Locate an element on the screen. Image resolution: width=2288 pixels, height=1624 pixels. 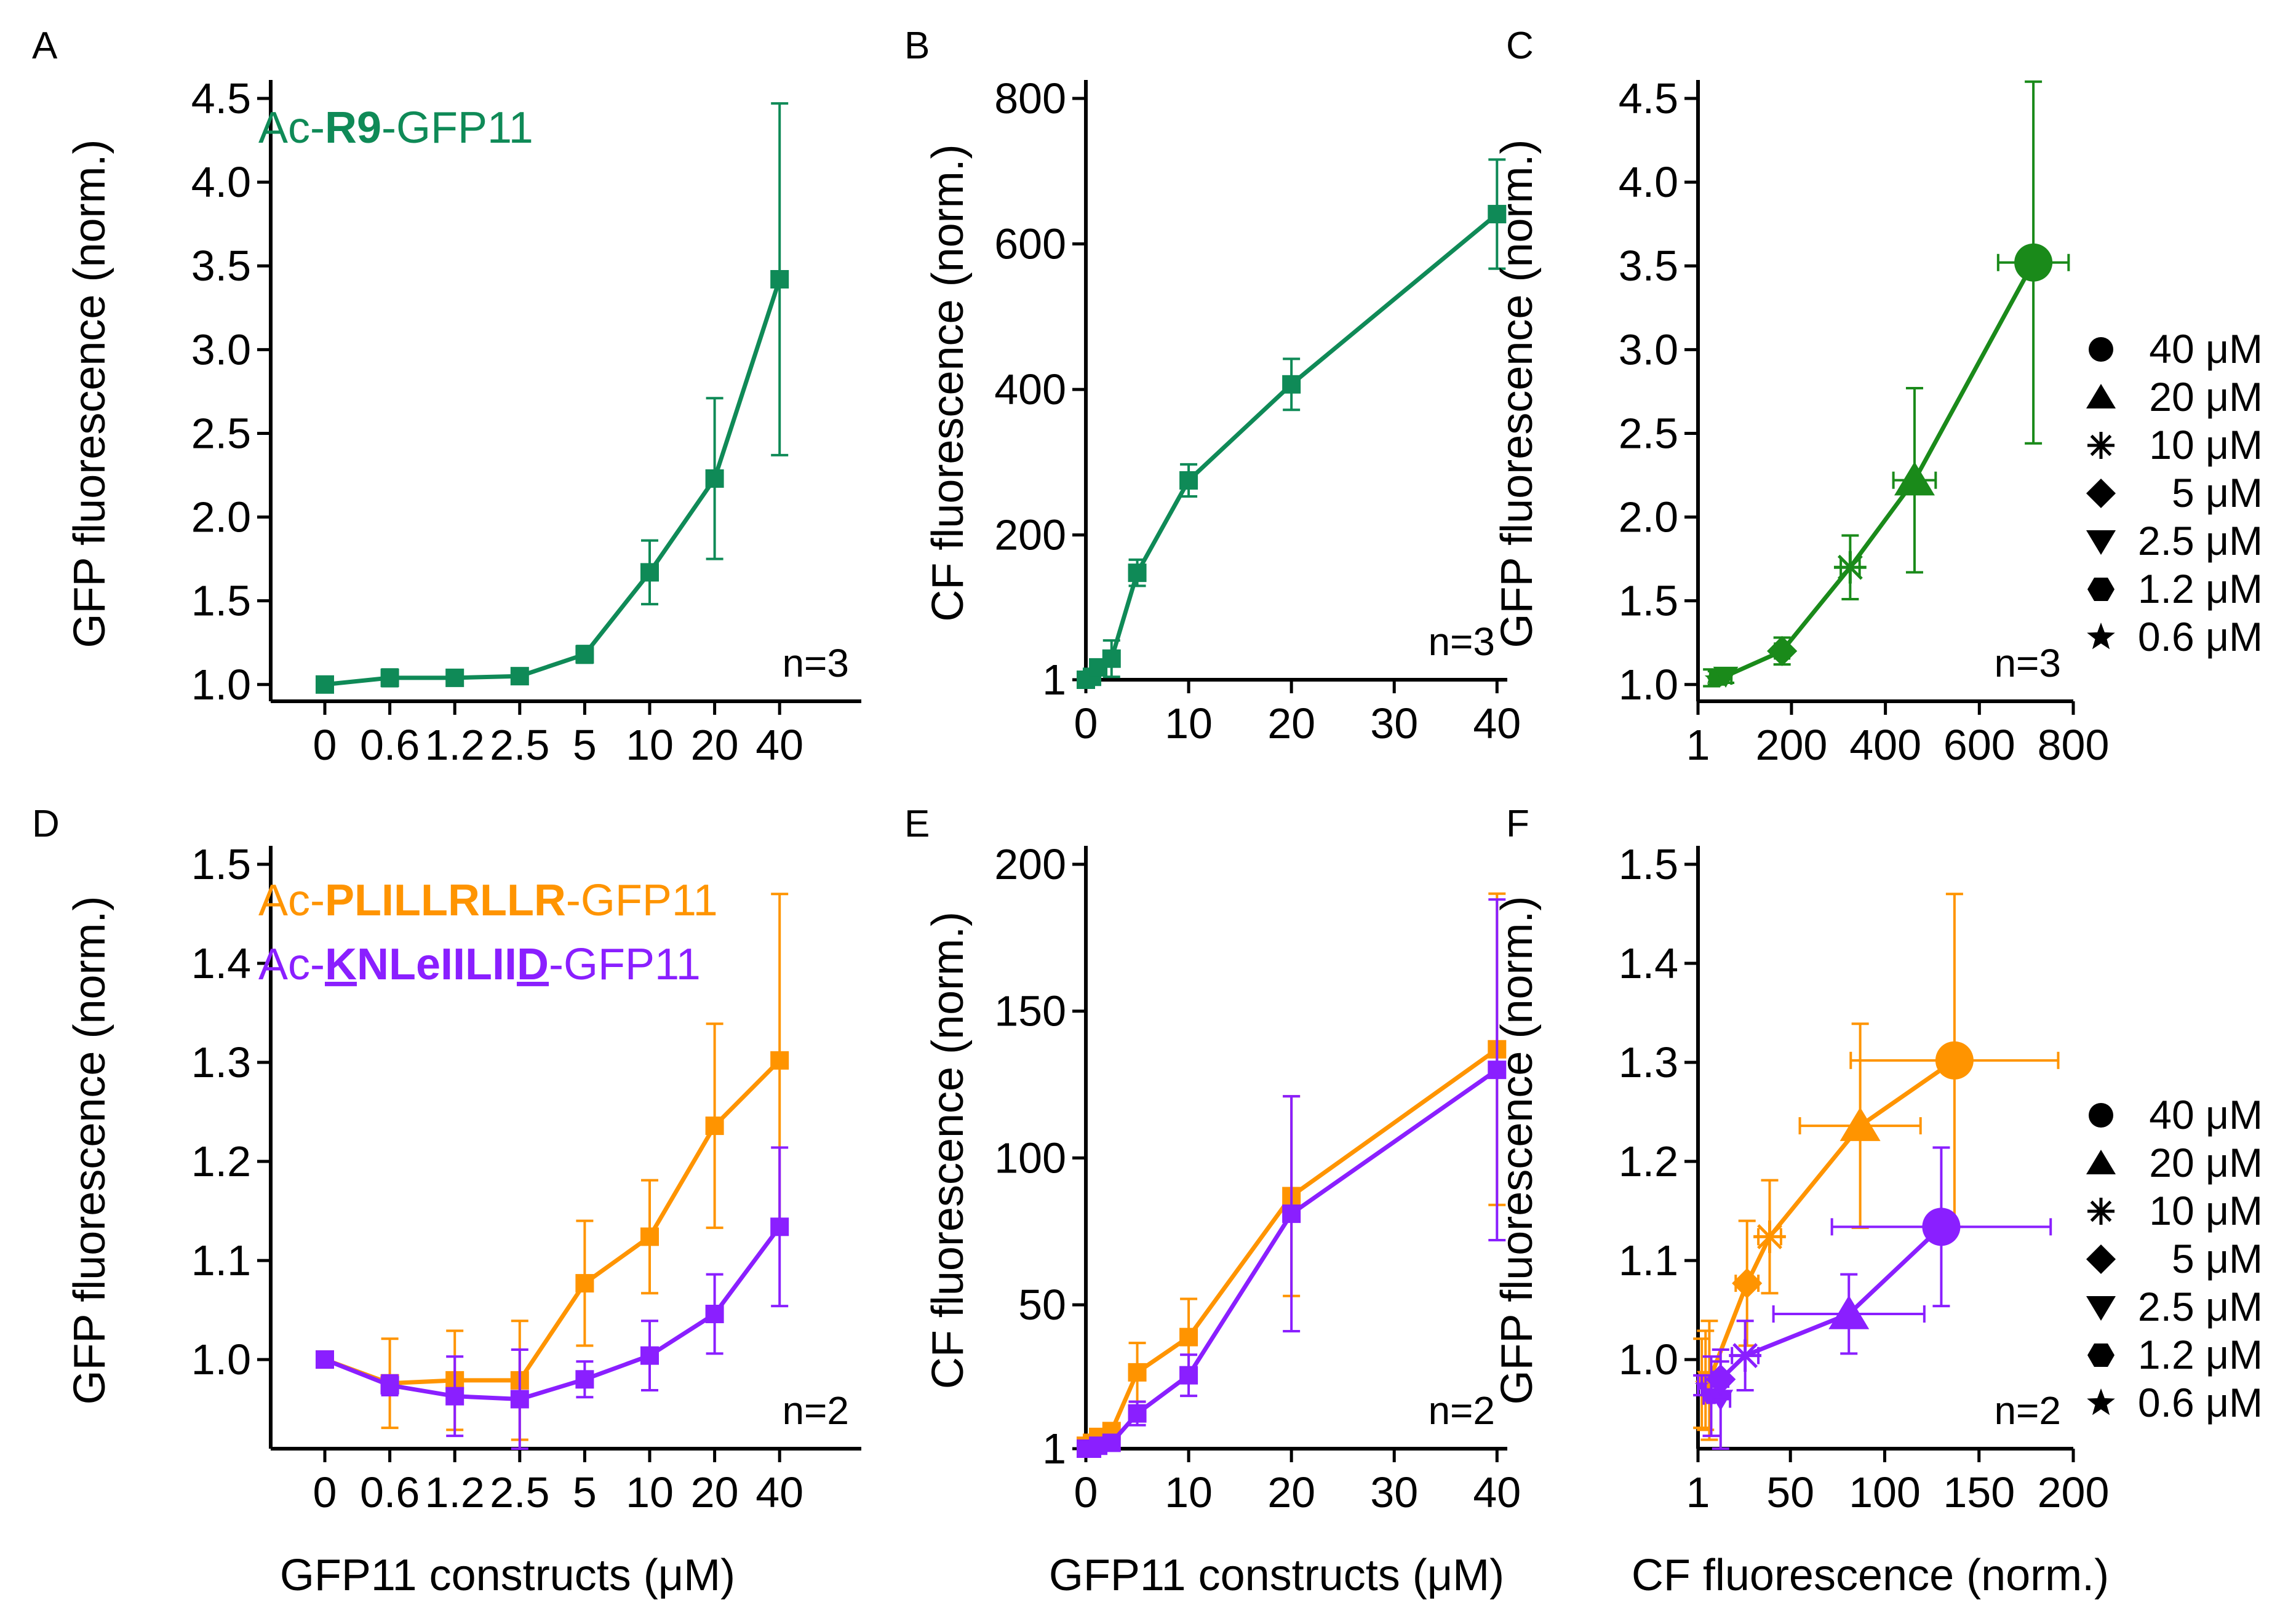
x-tick-label: 50 is located at coordinates (1790, 1492).